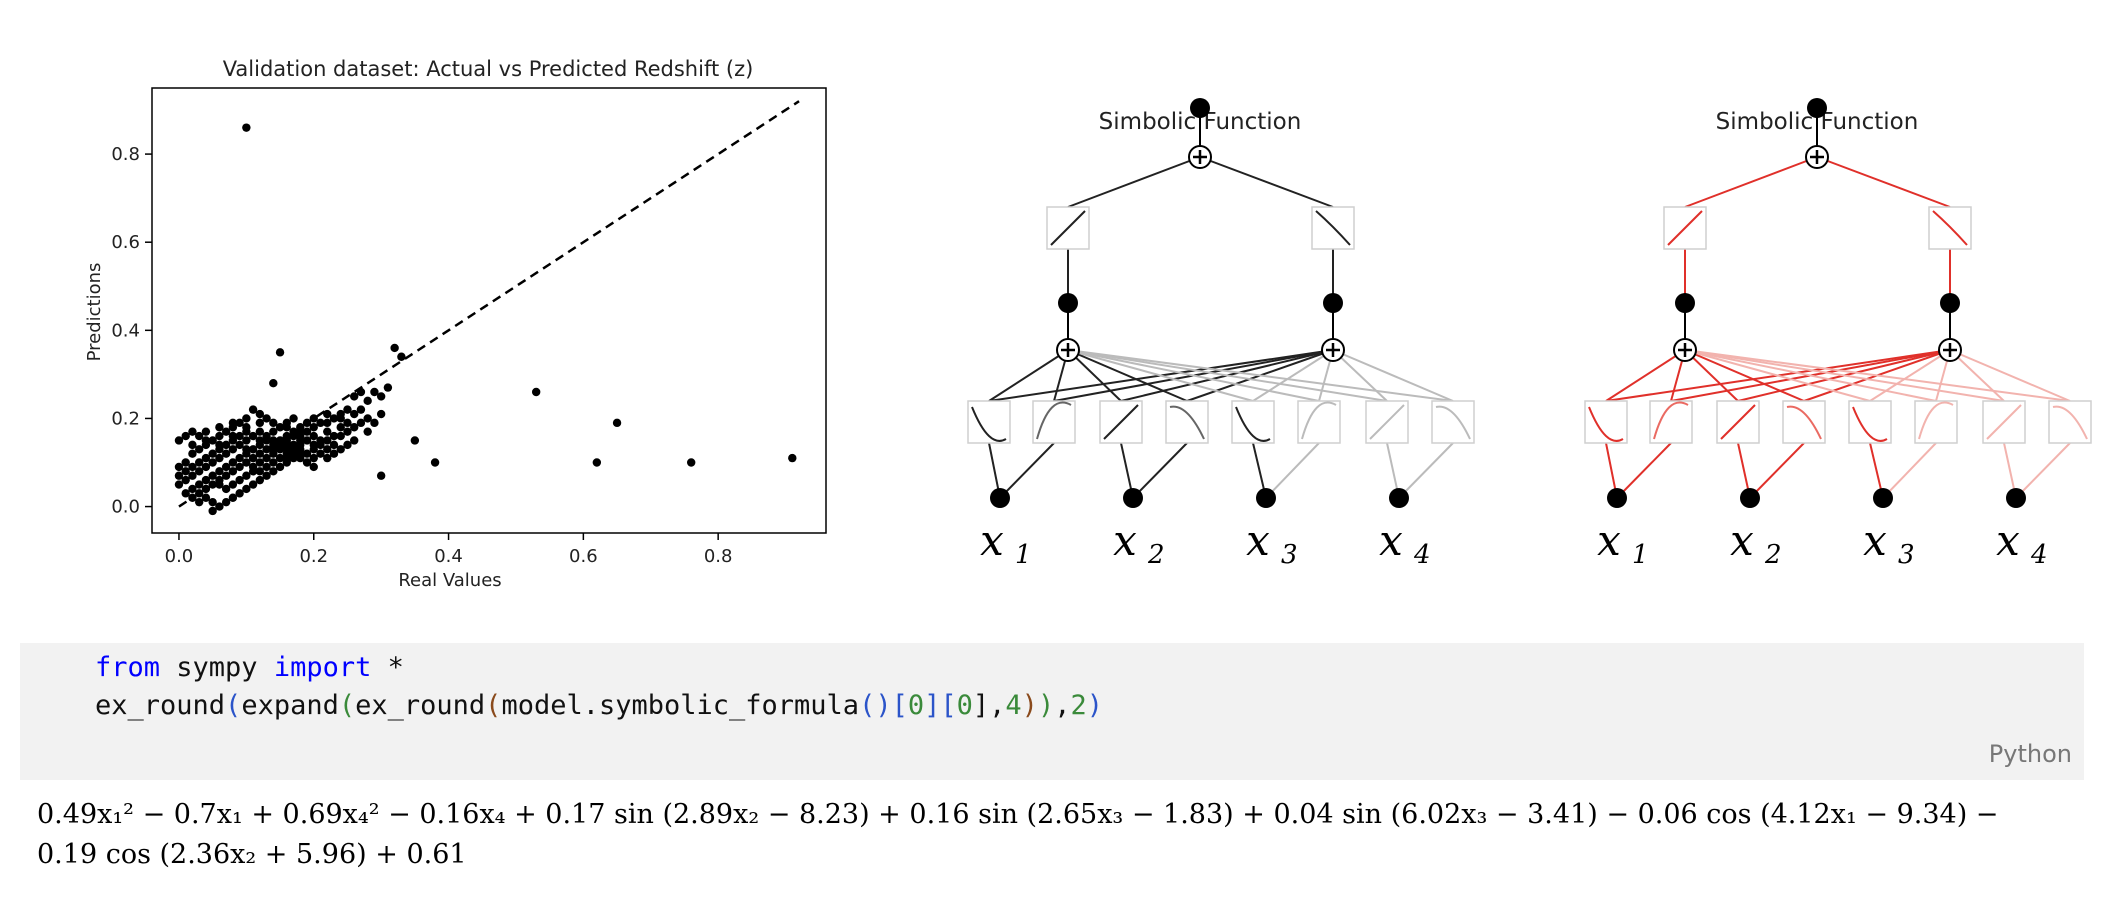 This screenshot has height=912, width=2114. I want to click on x-axis: 0.0 0.2 0.4 0.6 0.8, so click(448, 550).